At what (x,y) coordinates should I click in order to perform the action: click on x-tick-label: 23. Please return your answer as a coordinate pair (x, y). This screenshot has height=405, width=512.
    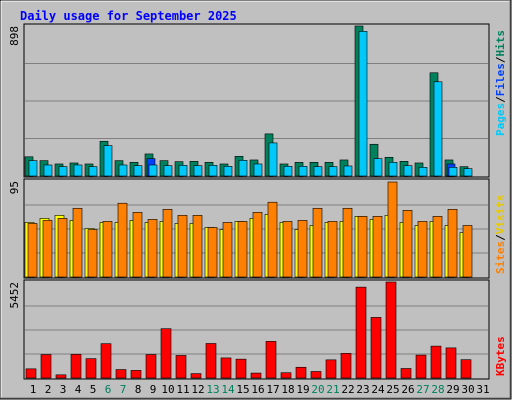
    Looking at the image, I should click on (362, 389).